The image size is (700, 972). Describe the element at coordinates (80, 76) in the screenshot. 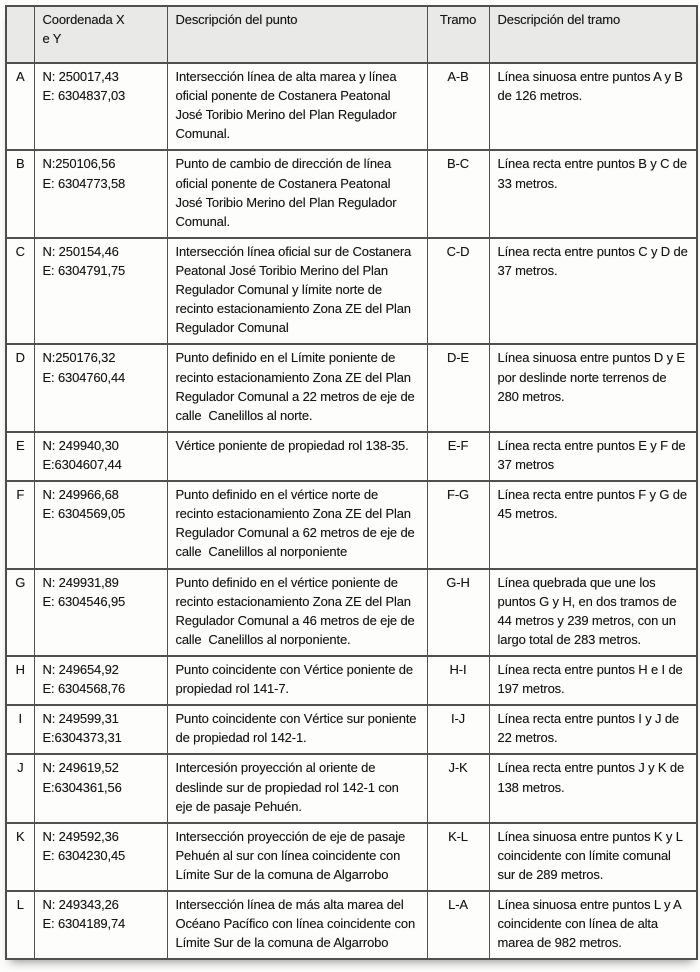

I see `north-coordinate: N: 250017,43` at that location.